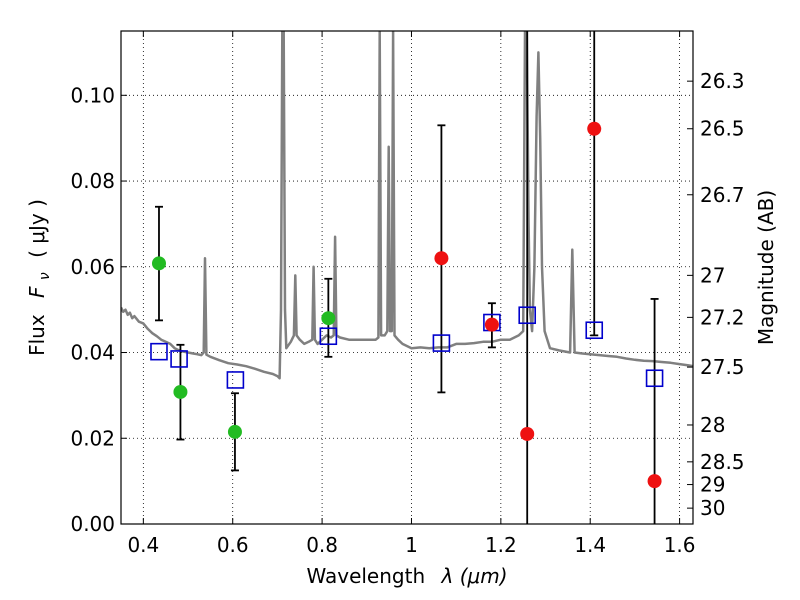  I want to click on x-axis-label-math: λ (μm), so click(474, 576).